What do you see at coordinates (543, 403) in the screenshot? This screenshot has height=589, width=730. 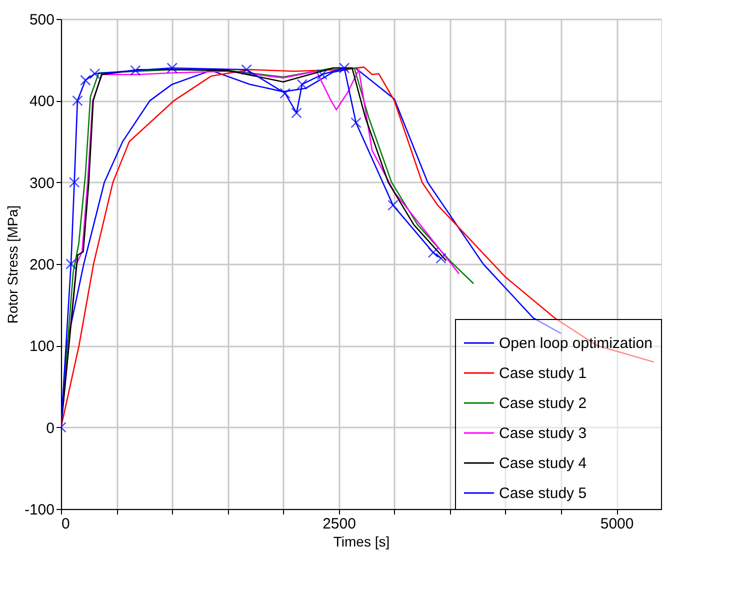 I see `legend-label: Case study 2` at bounding box center [543, 403].